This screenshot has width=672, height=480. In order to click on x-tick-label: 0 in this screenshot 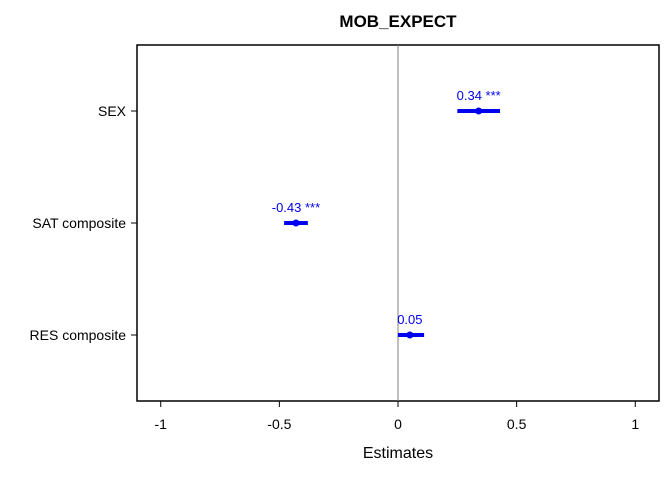, I will do `click(398, 424)`.